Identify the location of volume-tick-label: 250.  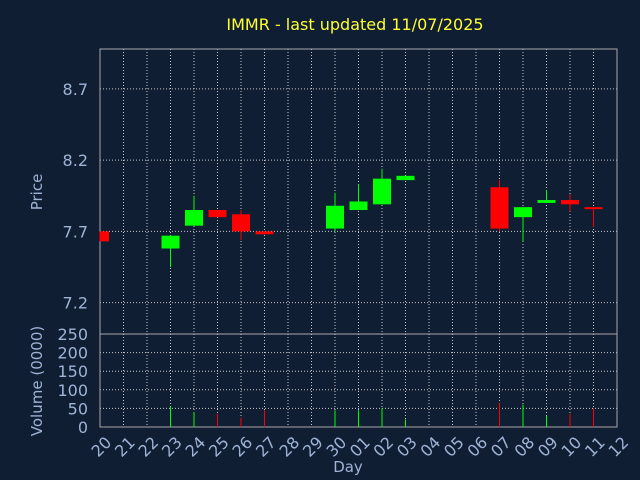
(72, 334).